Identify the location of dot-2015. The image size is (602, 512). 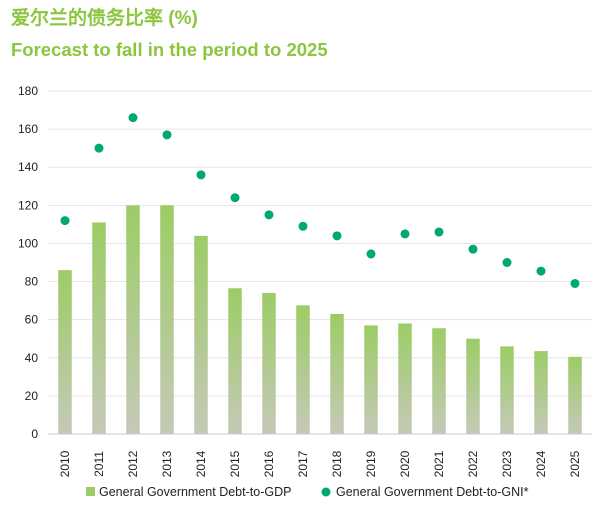
(235, 198).